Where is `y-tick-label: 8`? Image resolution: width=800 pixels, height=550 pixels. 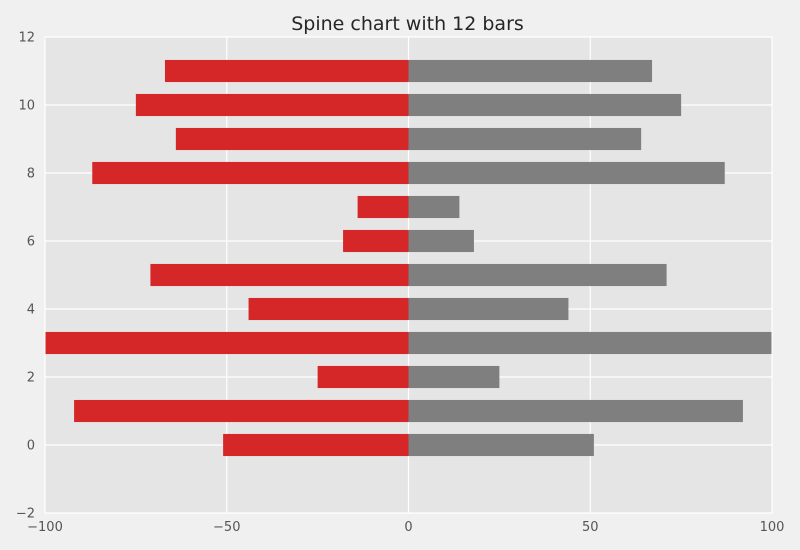
y-tick-label: 8 is located at coordinates (31, 174).